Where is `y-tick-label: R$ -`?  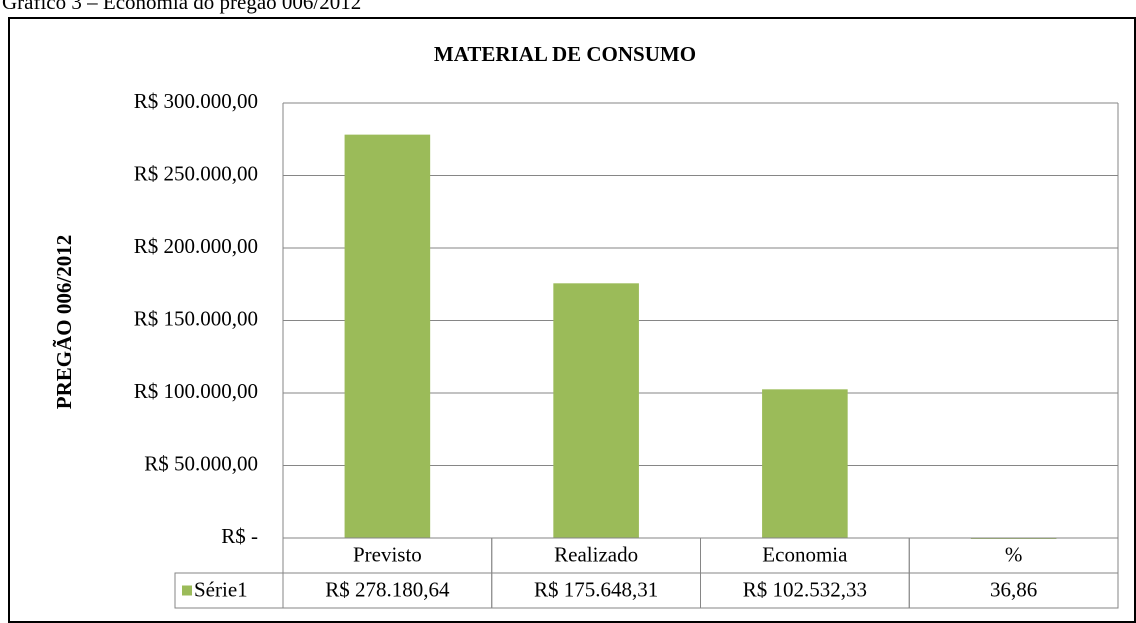 y-tick-label: R$ - is located at coordinates (239, 536).